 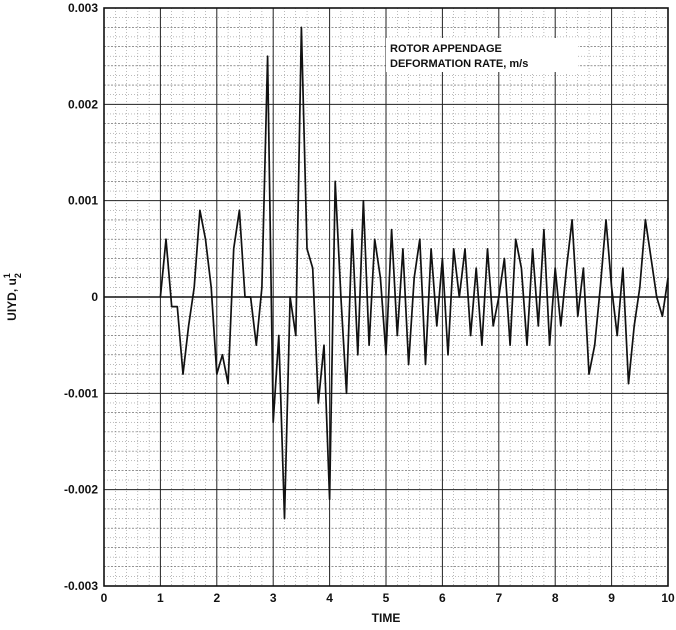 What do you see at coordinates (81, 393) in the screenshot?
I see `y-tick-label: -0.001` at bounding box center [81, 393].